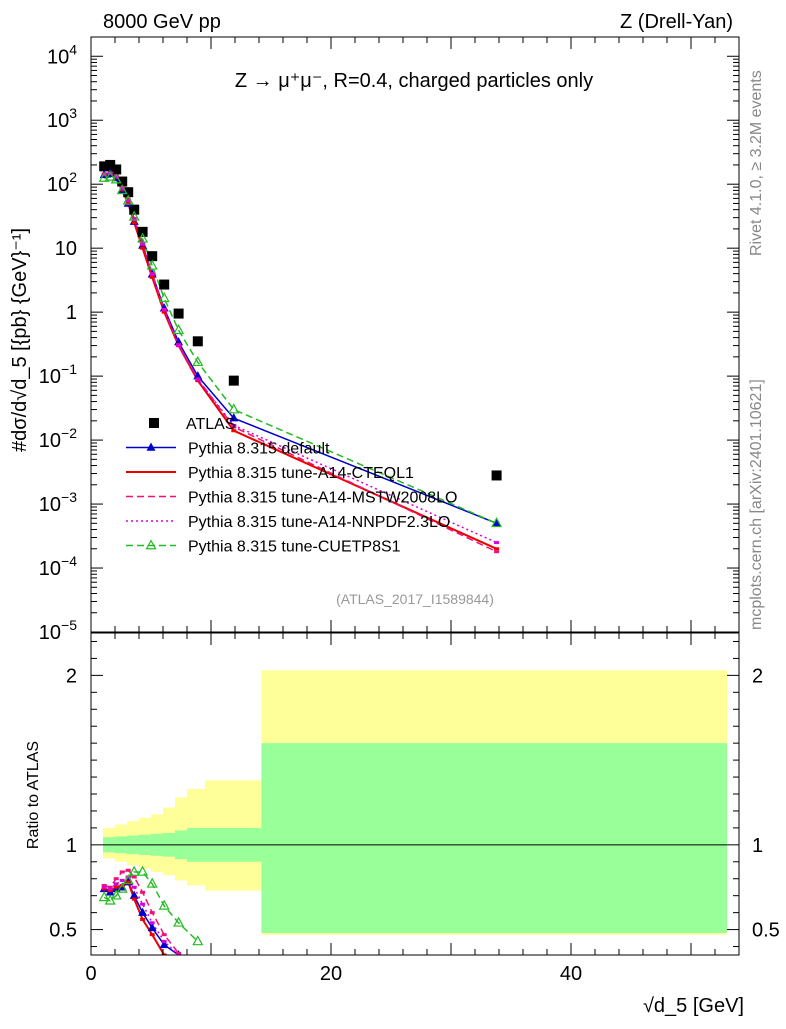 The image size is (786, 1029). Describe the element at coordinates (294, 547) in the screenshot. I see `legend-label-pythia-8-315-tune-cuetp8s1: Pythia 8.315 tune-CUETP8S1` at that location.